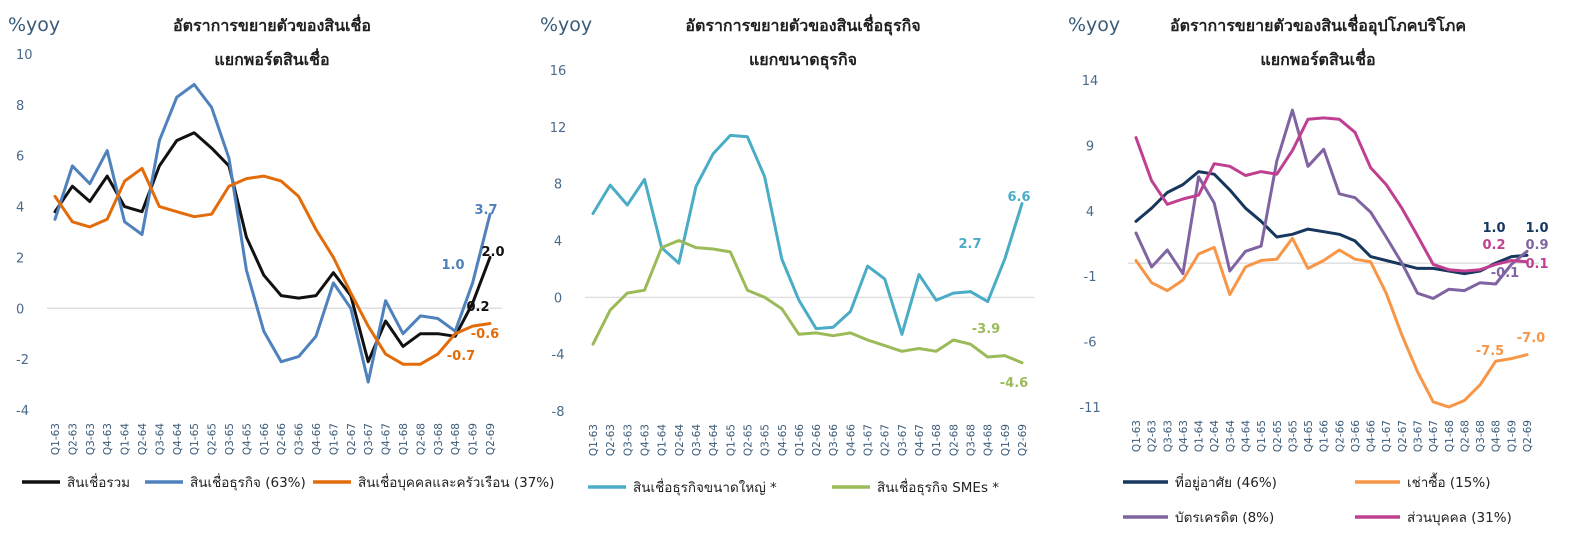 Image resolution: width=1584 pixels, height=543 pixels. Describe the element at coordinates (954, 440) in the screenshot. I see `x-tick-label: Q2-68` at that location.